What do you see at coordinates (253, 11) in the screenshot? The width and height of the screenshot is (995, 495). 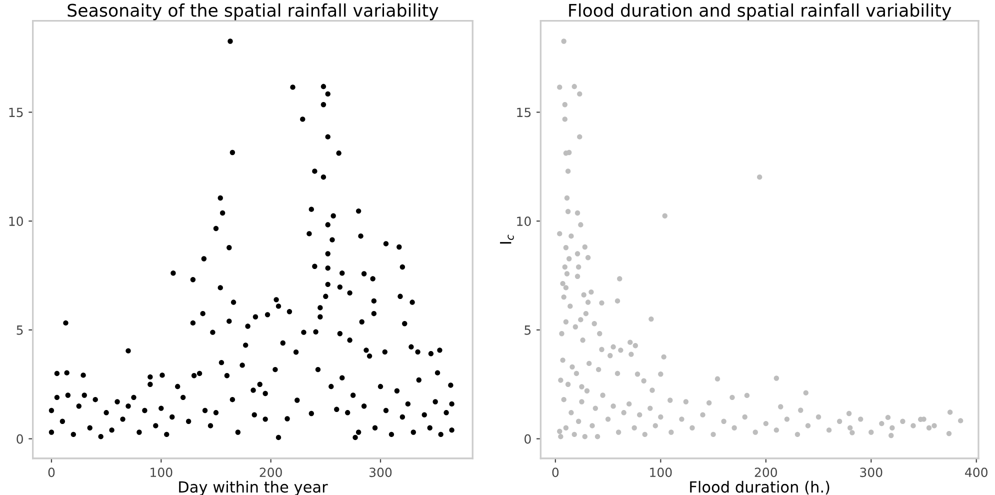 I see `chart-title: Seasonaity of the spatial rainfall variability` at bounding box center [253, 11].